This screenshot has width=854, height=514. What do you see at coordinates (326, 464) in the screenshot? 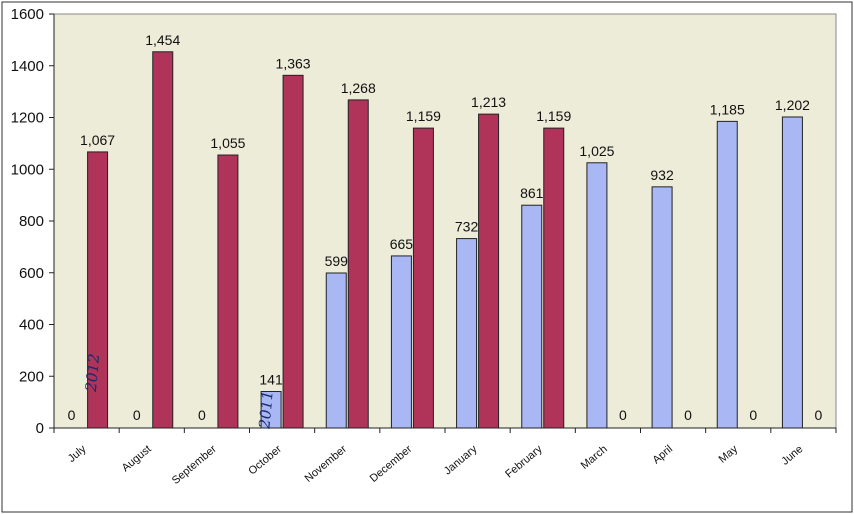
I see `x-tick-label: November` at bounding box center [326, 464].